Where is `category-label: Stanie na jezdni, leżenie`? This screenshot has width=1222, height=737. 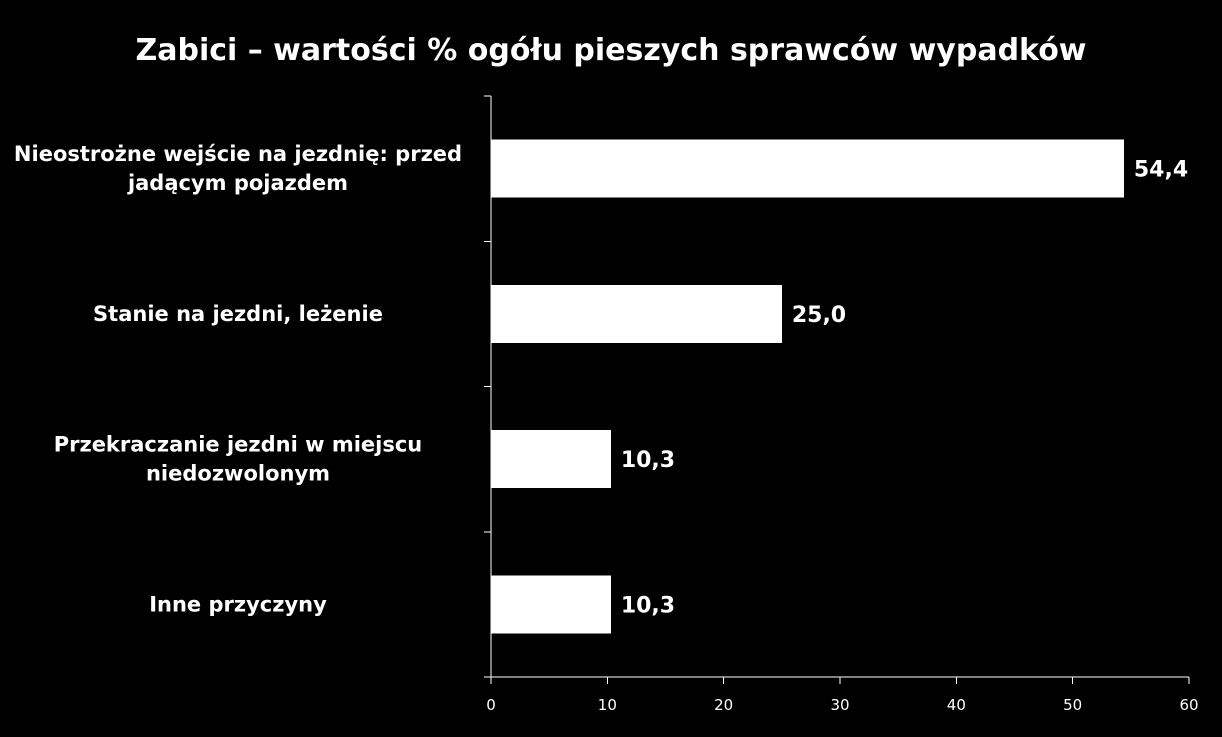
category-label: Stanie na jezdni, leżenie is located at coordinates (238, 314).